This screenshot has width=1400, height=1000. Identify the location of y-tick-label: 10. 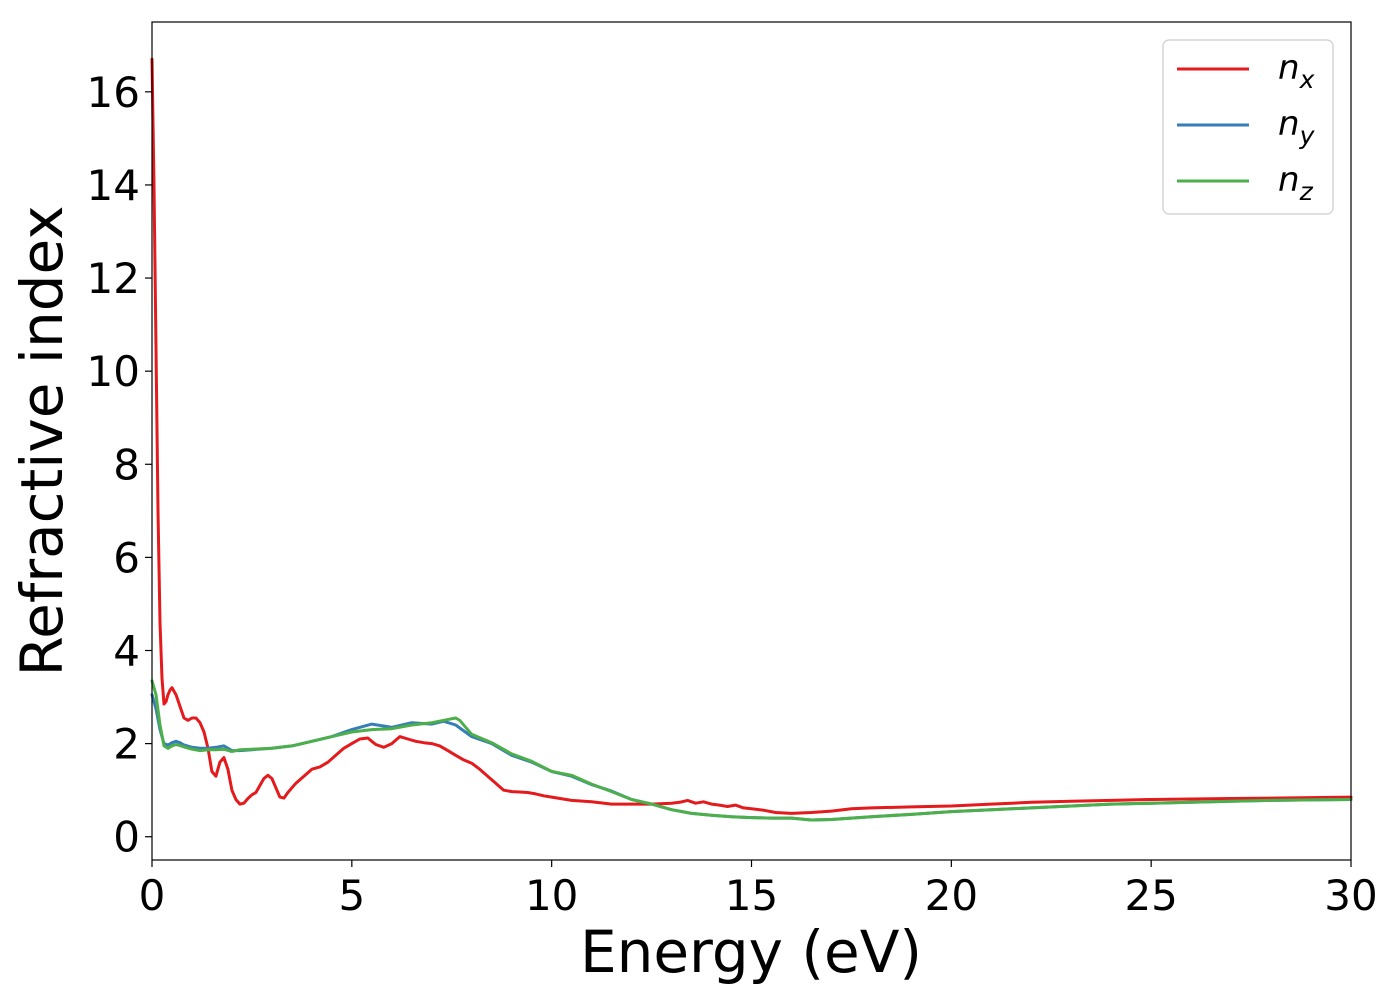
(113, 371).